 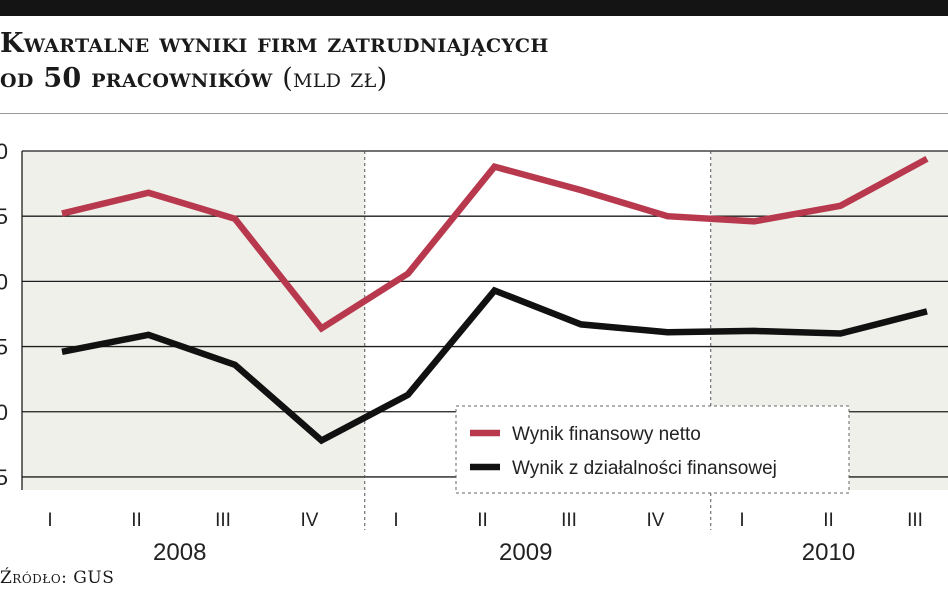 I want to click on year-label-2008: 2008, so click(x=179, y=551).